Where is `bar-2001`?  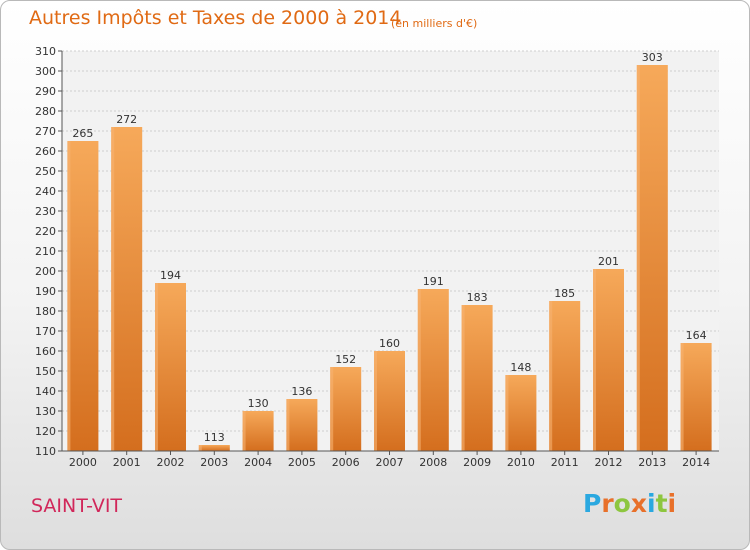 bar-2001 is located at coordinates (127, 289).